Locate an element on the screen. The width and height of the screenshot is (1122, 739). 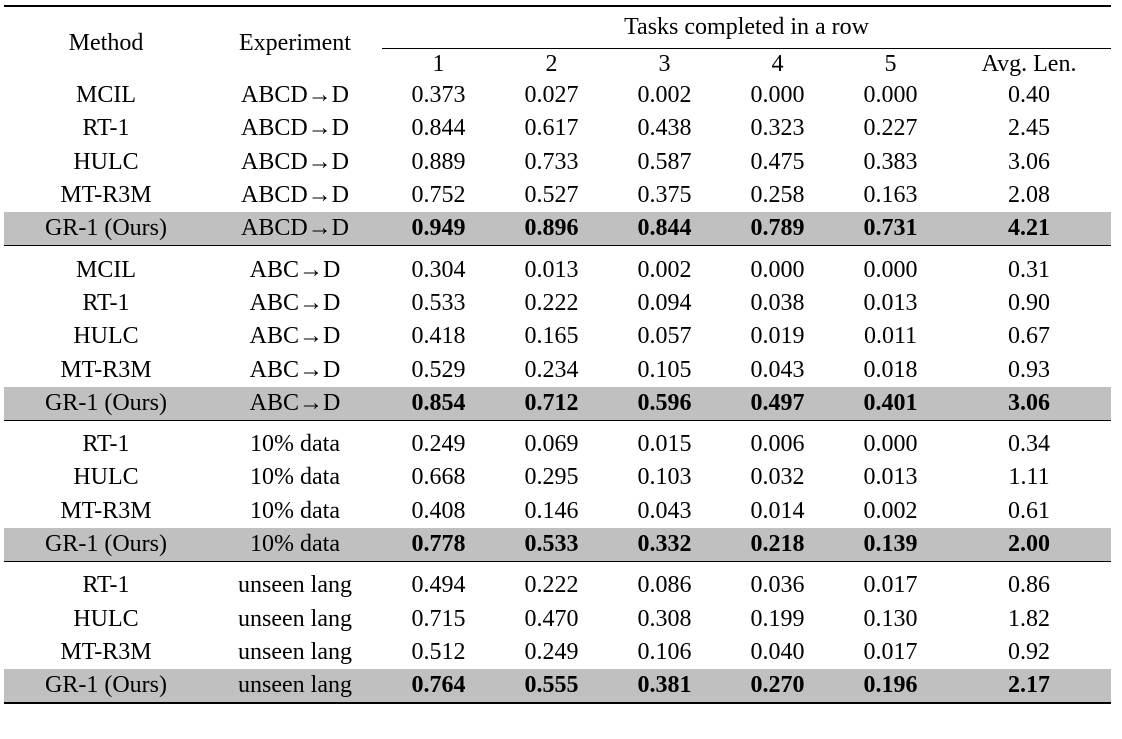
table-row: HULC ABC→D 0.418 0.165 0.057 0.019 0.011 0.67 is located at coordinates (557, 336).